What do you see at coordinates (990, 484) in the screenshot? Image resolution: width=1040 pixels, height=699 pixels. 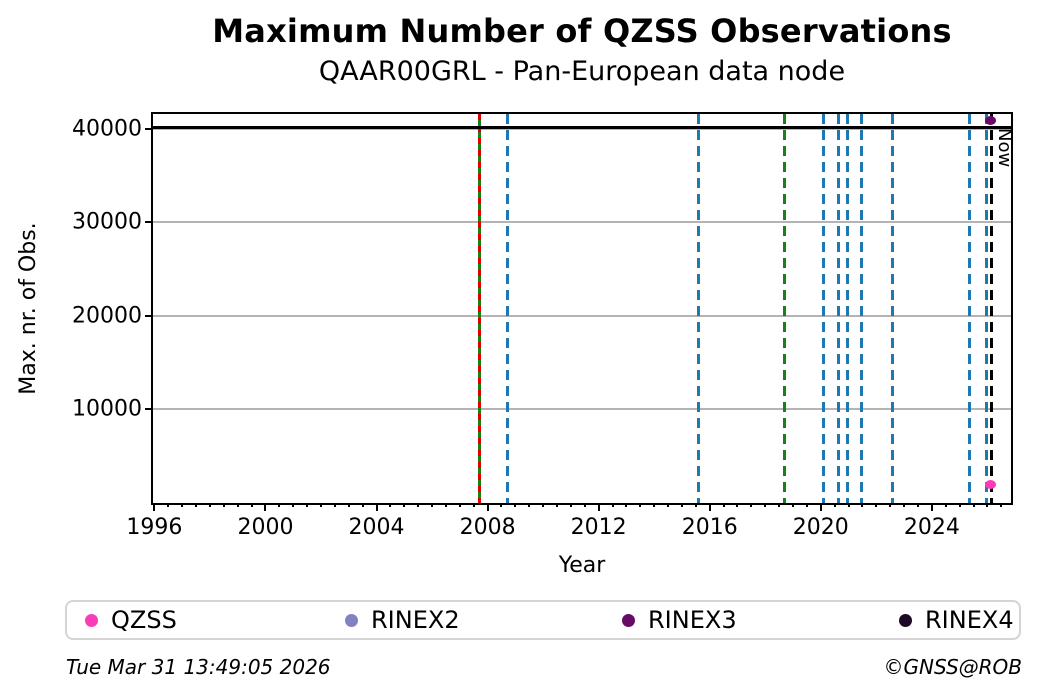 I see `data-point-qzss` at bounding box center [990, 484].